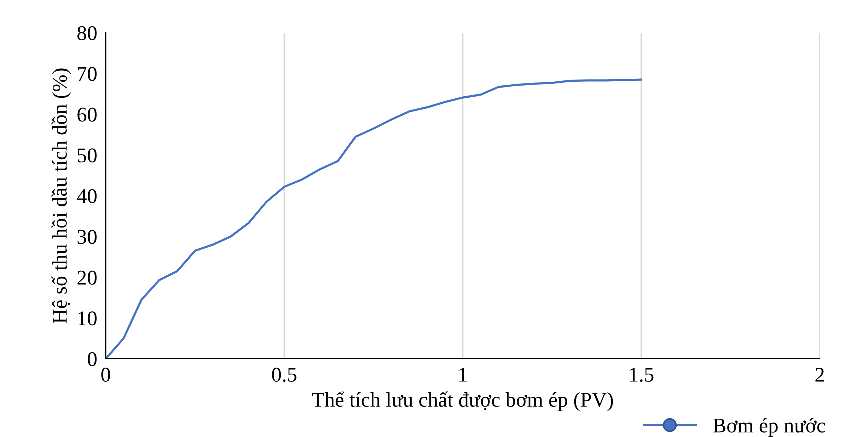  What do you see at coordinates (284, 375) in the screenshot?
I see `x-tick-label: 0.5` at bounding box center [284, 375].